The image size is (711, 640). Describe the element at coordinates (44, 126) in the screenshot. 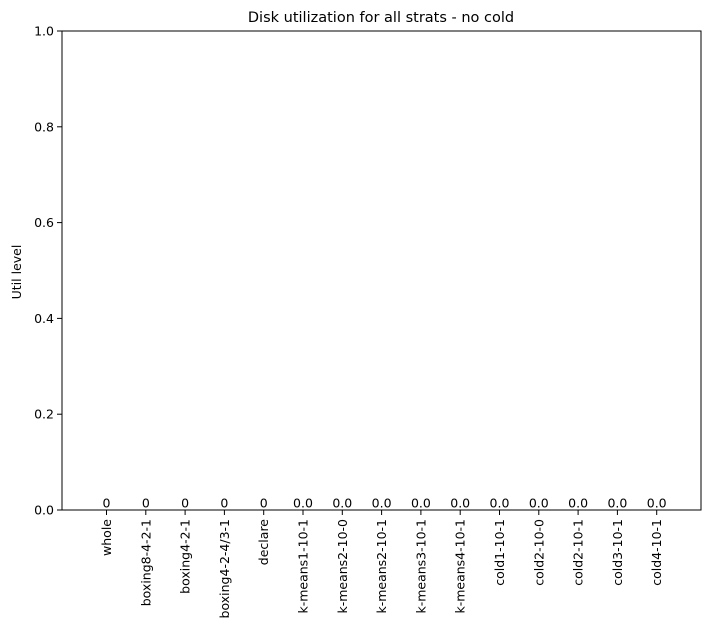

I see `y-tick-label: 0.8` at that location.